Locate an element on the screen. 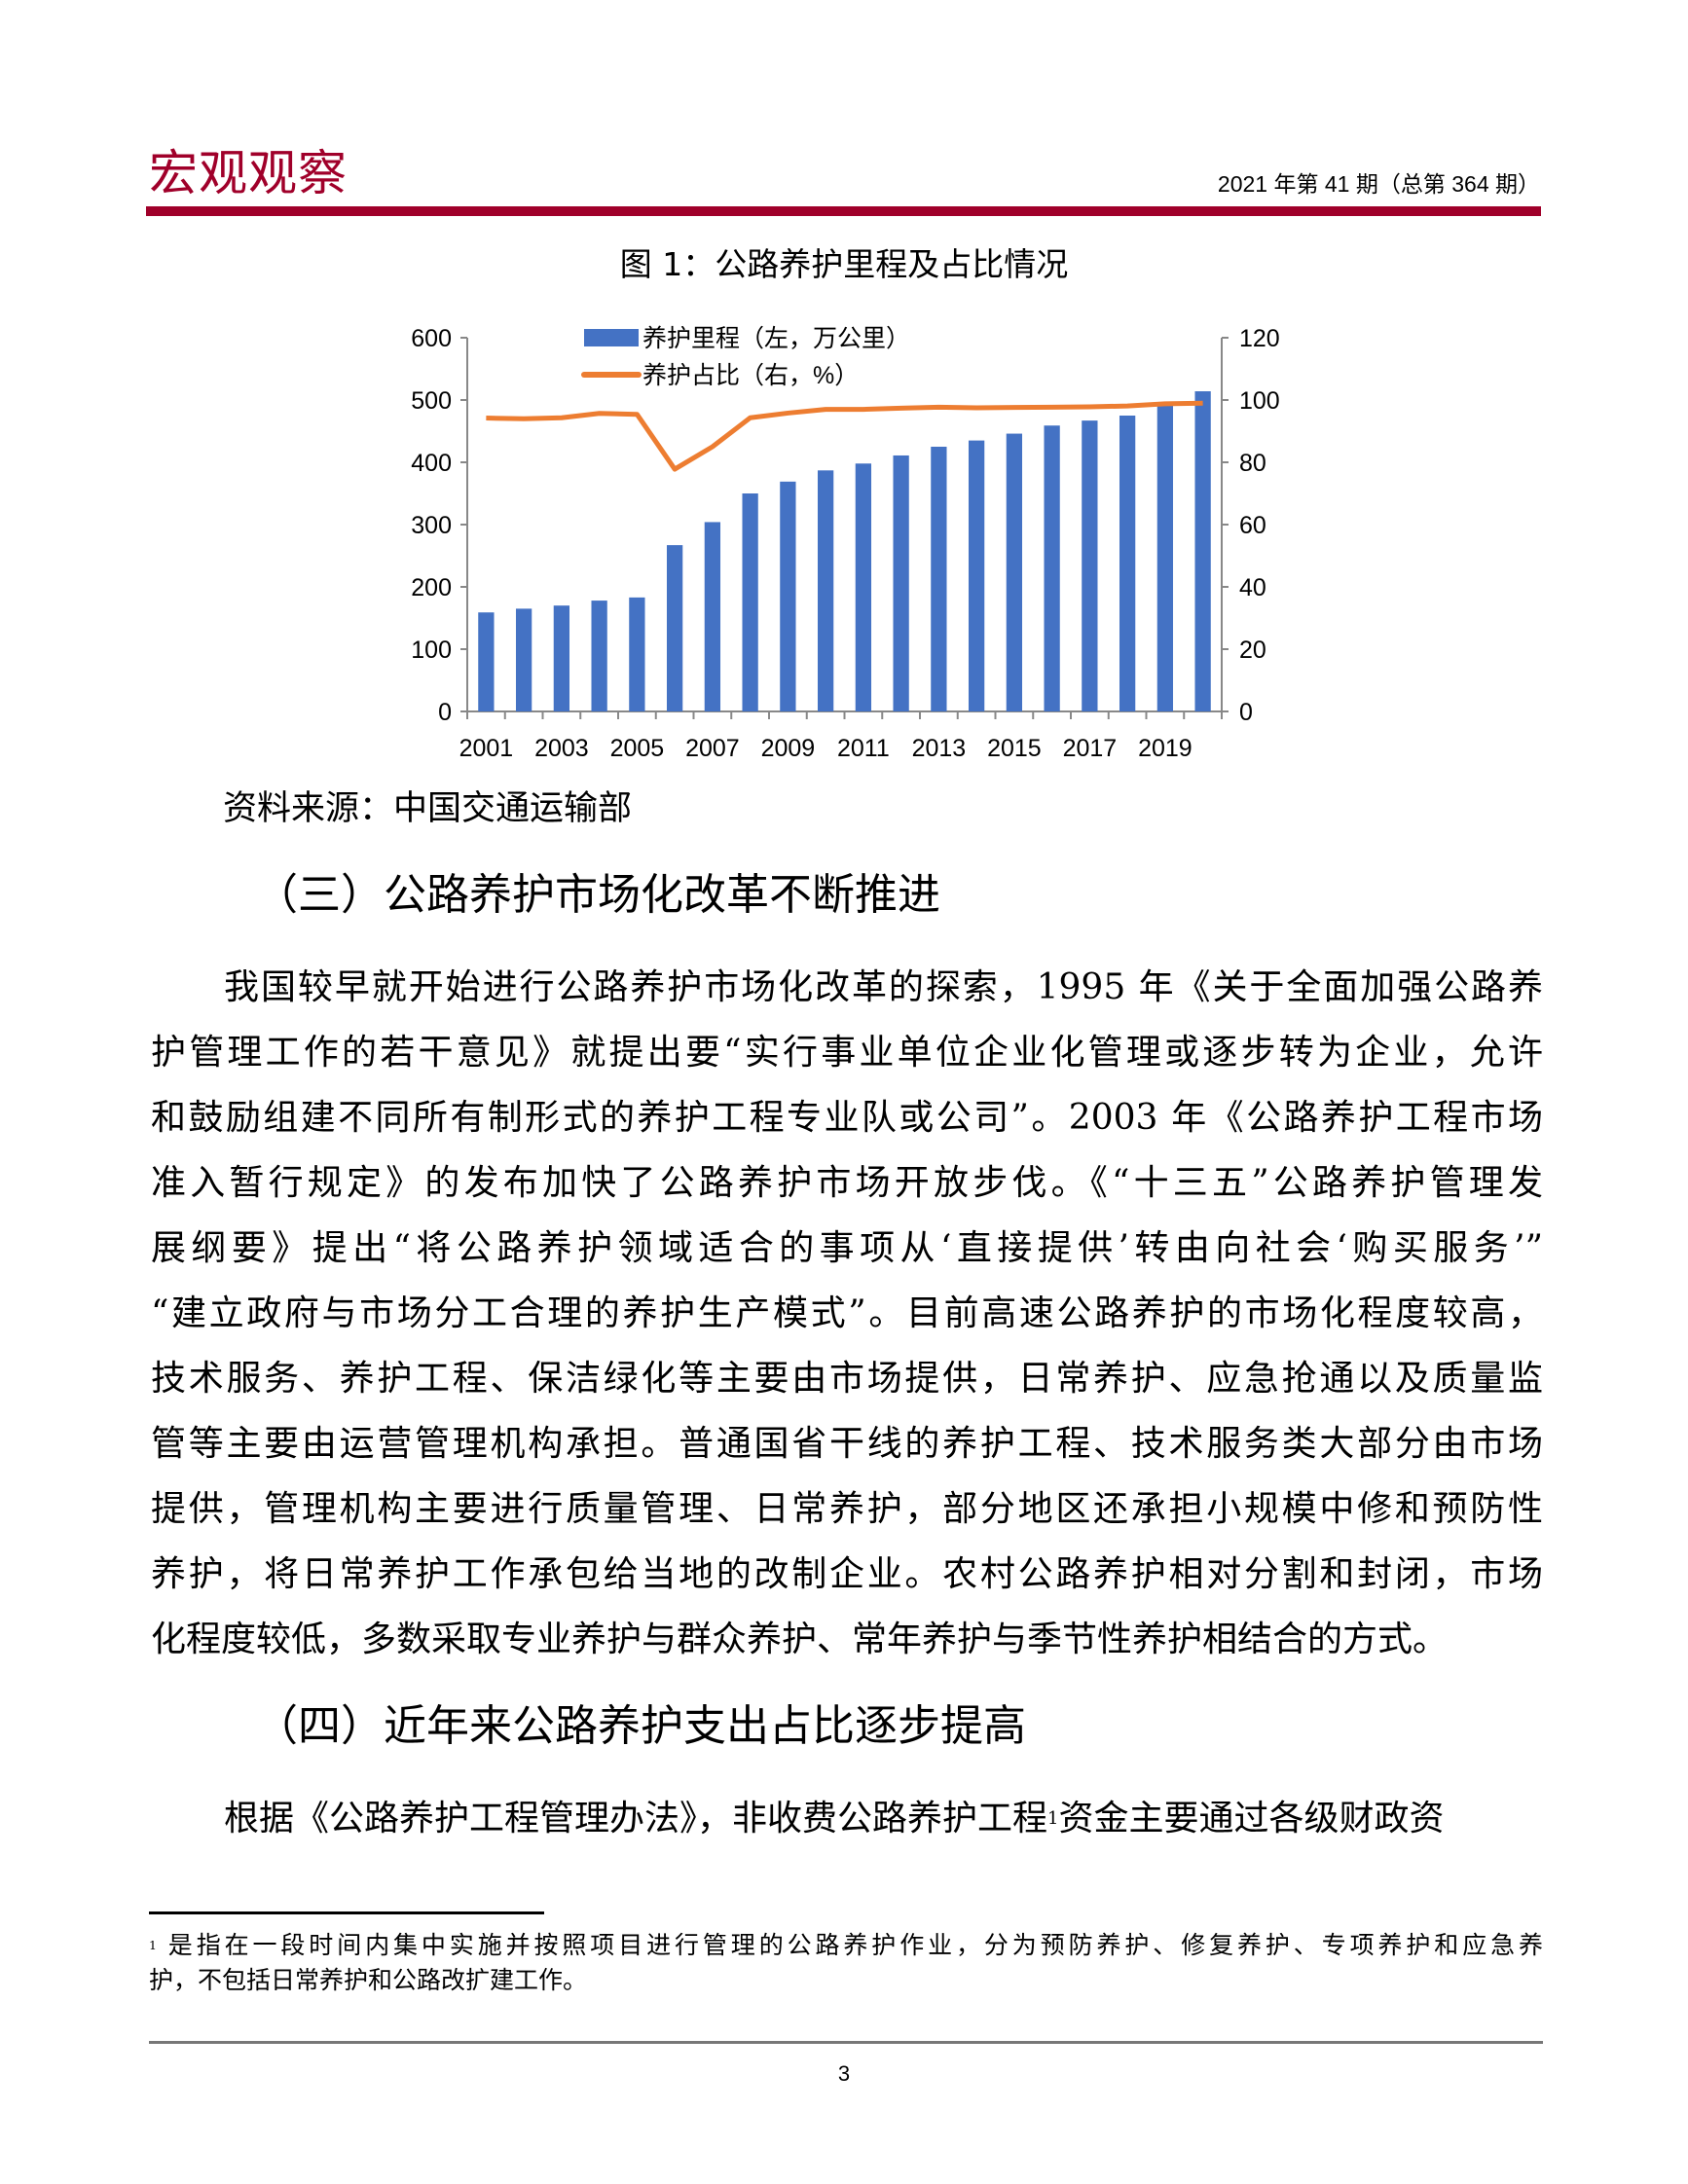  bar-2016 is located at coordinates (1052, 568).